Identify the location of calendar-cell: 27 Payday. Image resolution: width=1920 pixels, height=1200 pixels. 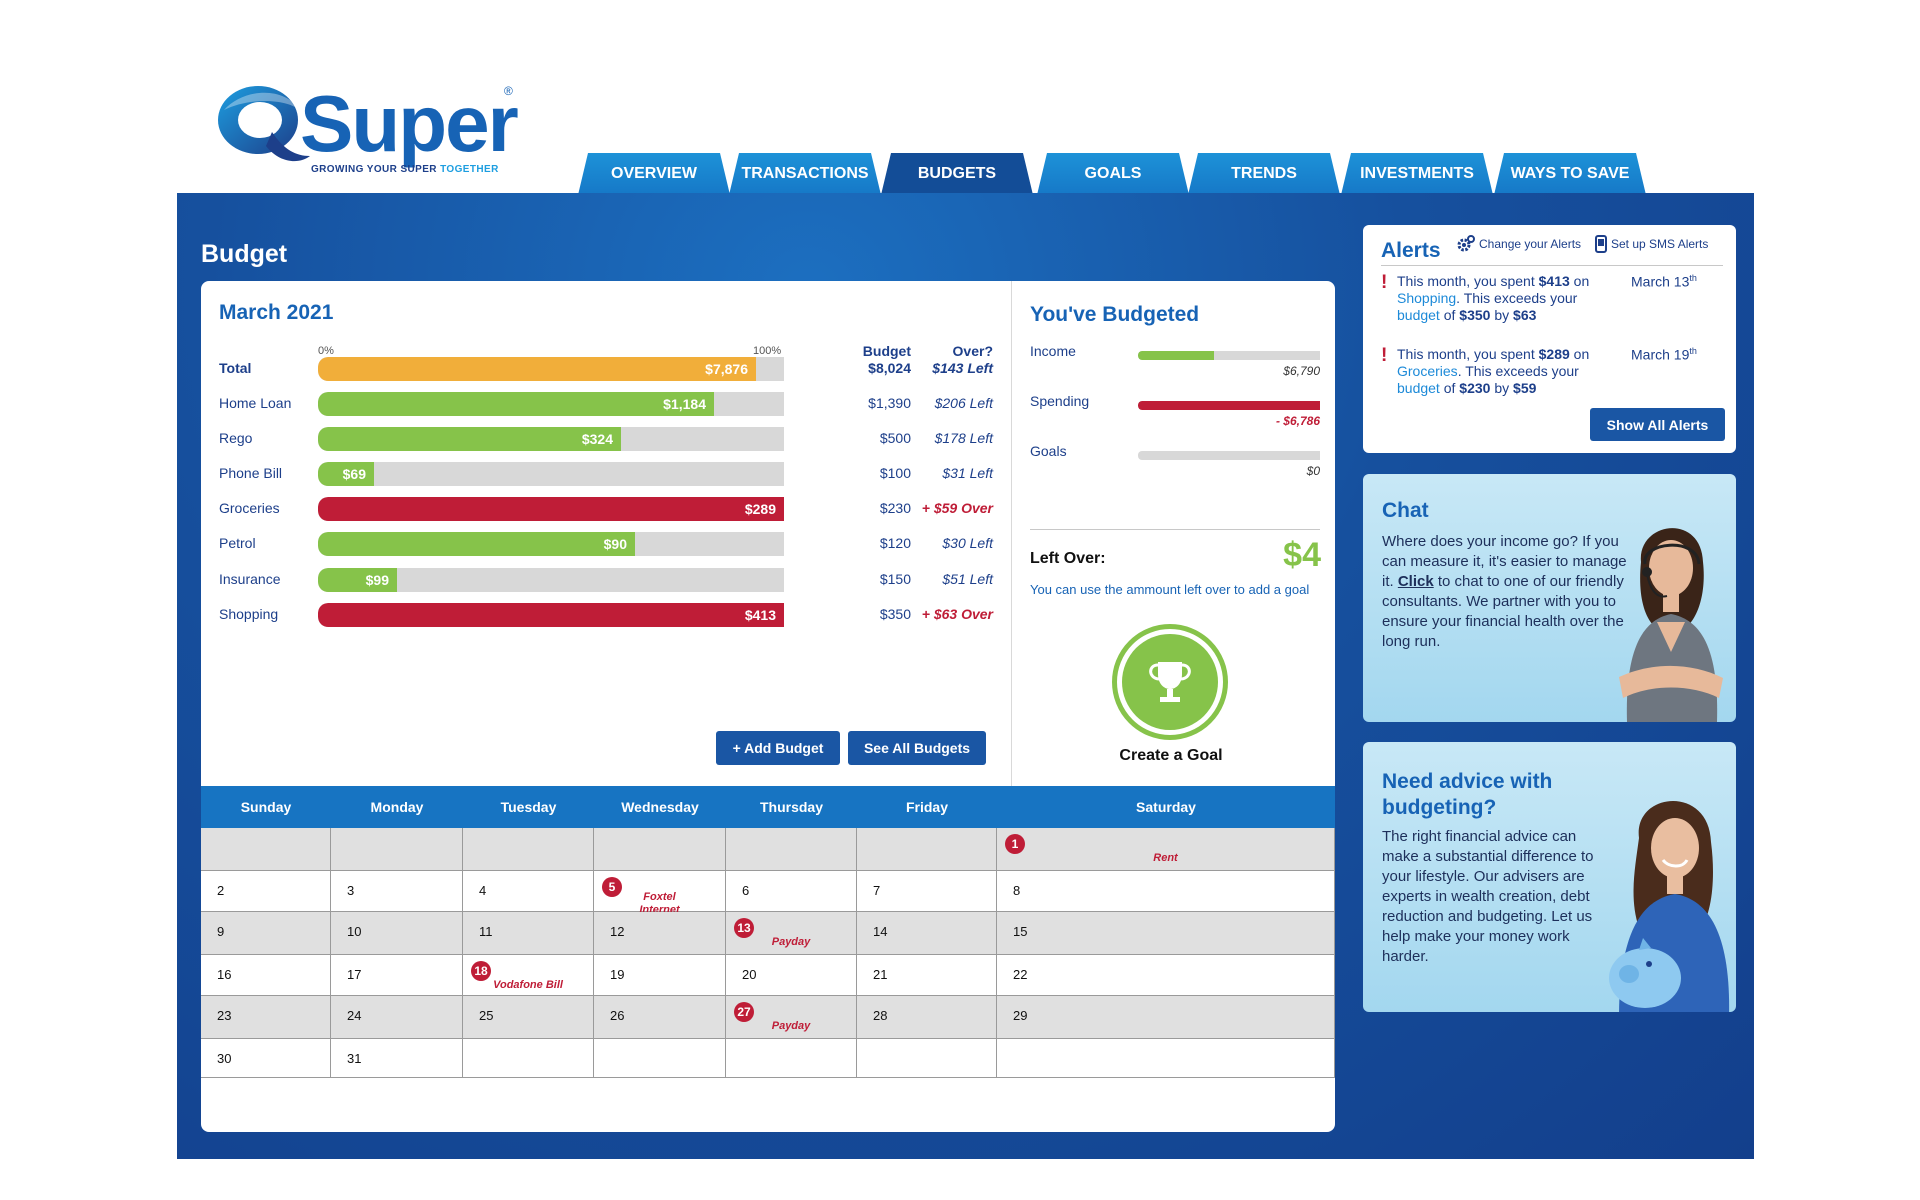
(791, 1017).